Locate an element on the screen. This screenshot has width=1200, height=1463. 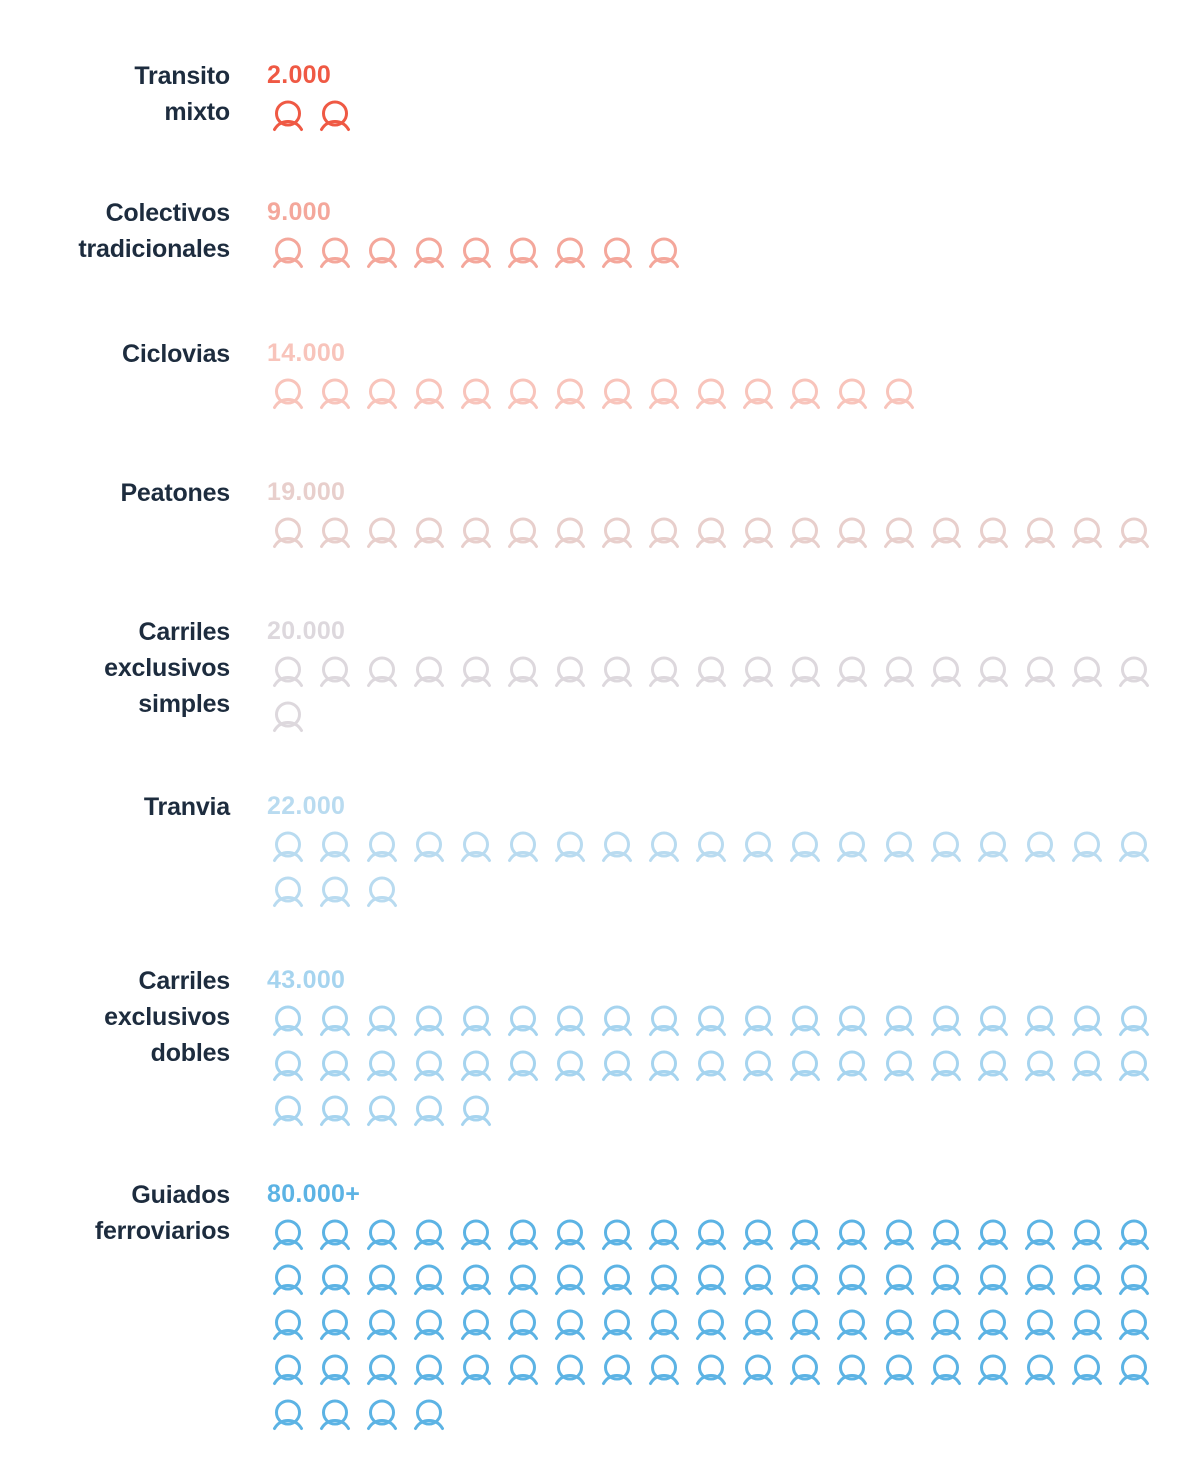
row-label-line: ferroviarios is located at coordinates (162, 1231).